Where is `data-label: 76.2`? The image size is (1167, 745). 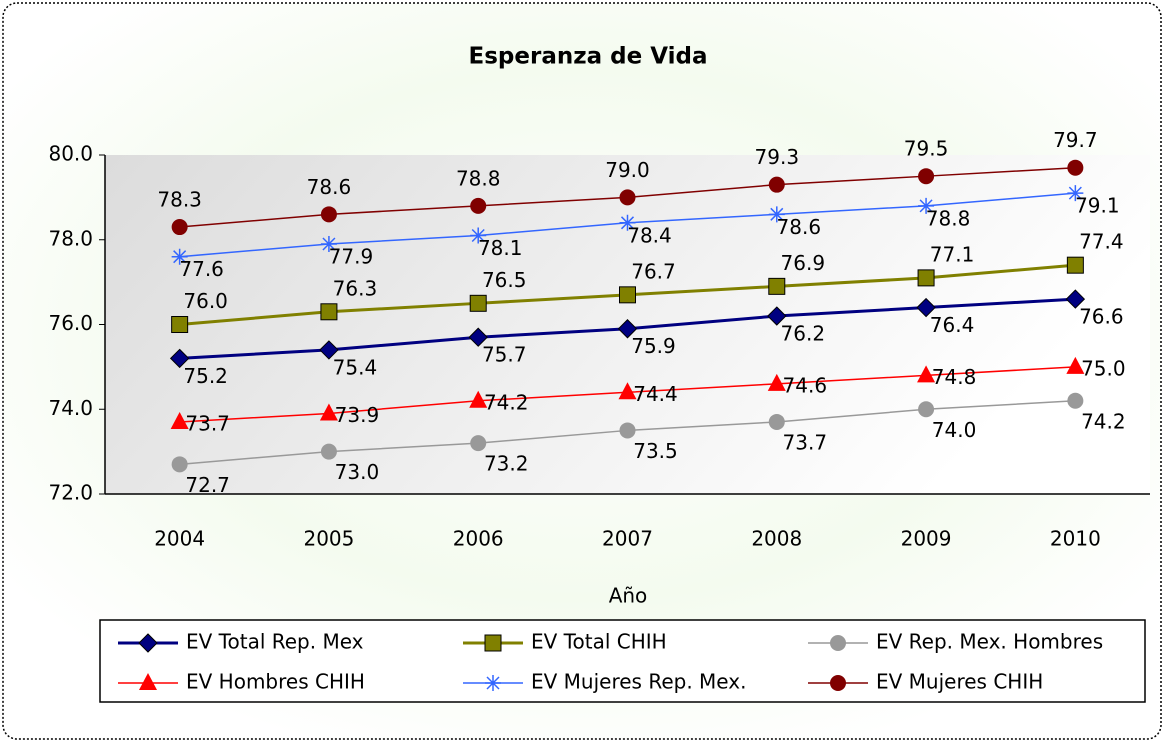
data-label: 76.2 is located at coordinates (803, 334).